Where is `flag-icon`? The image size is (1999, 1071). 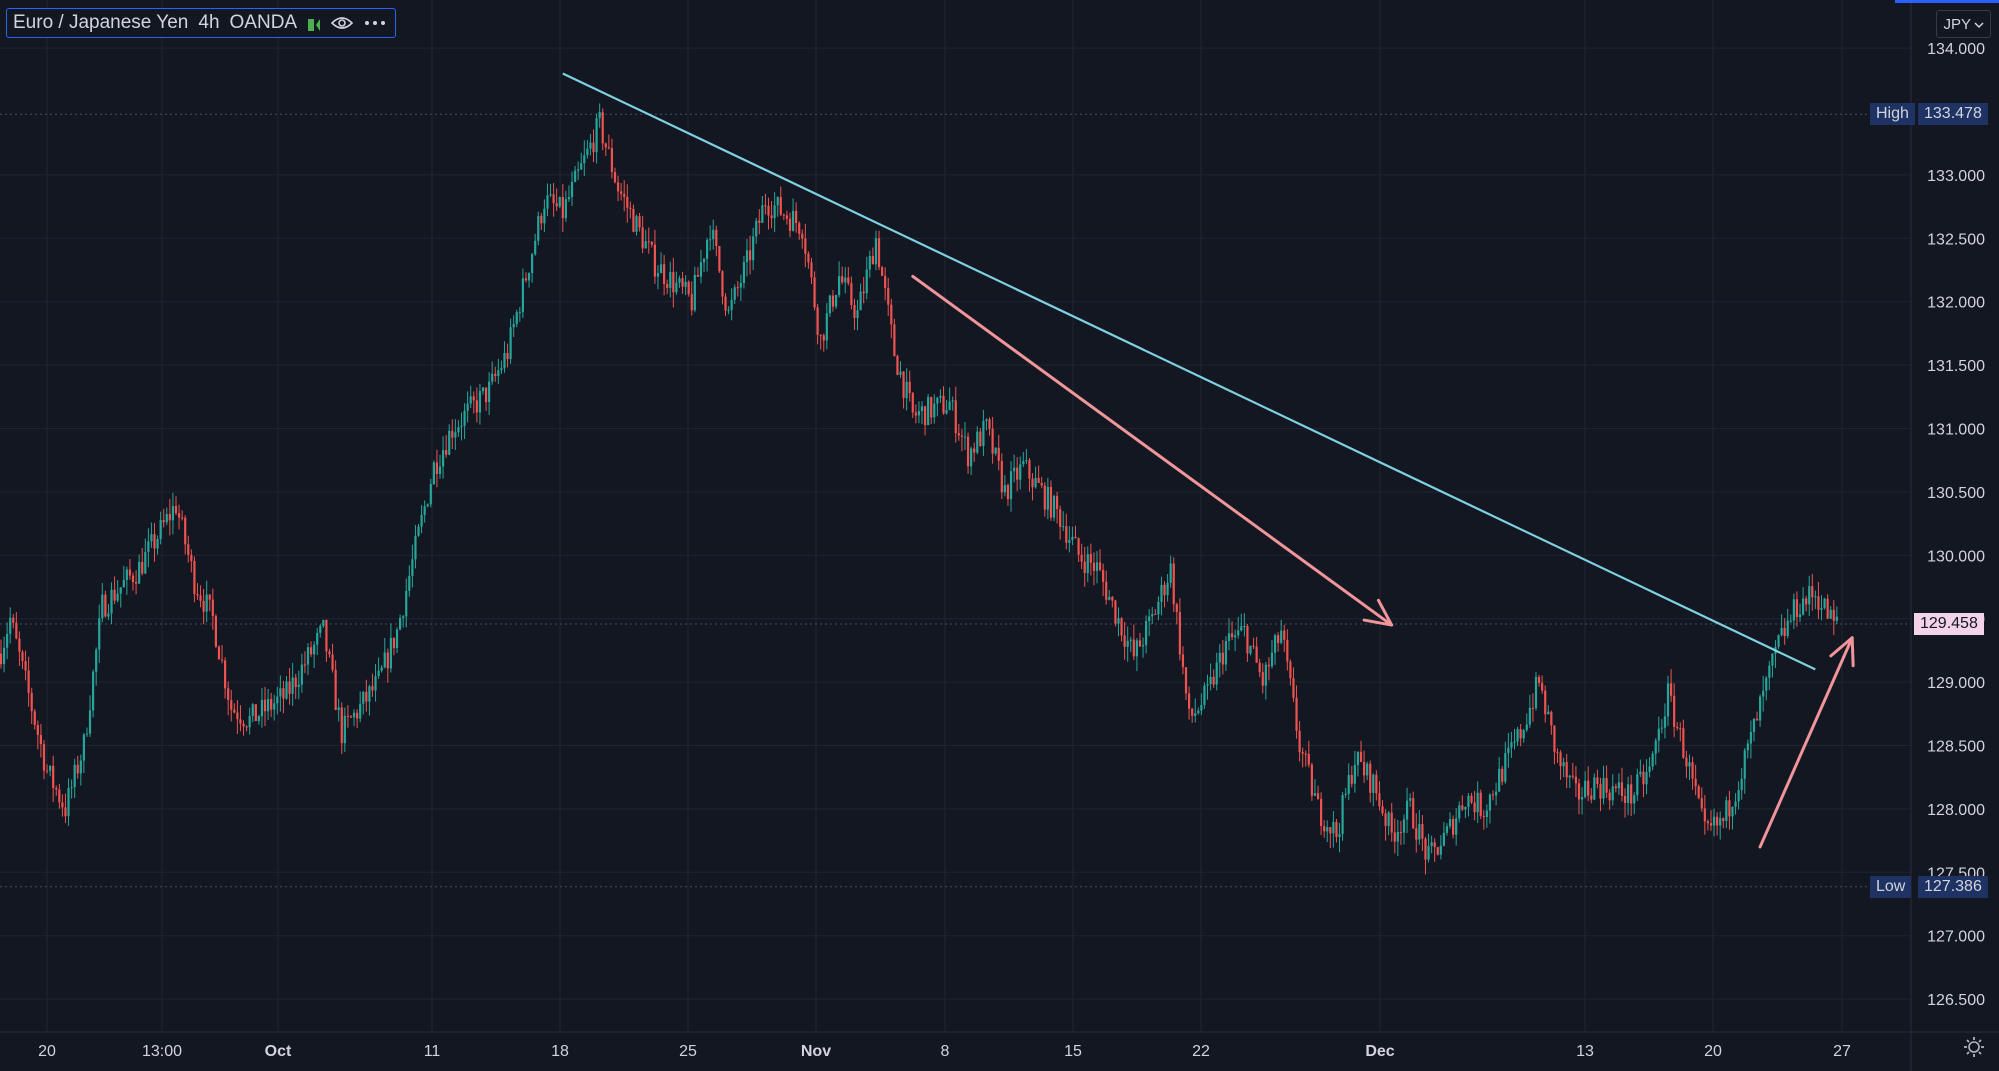 flag-icon is located at coordinates (314, 23).